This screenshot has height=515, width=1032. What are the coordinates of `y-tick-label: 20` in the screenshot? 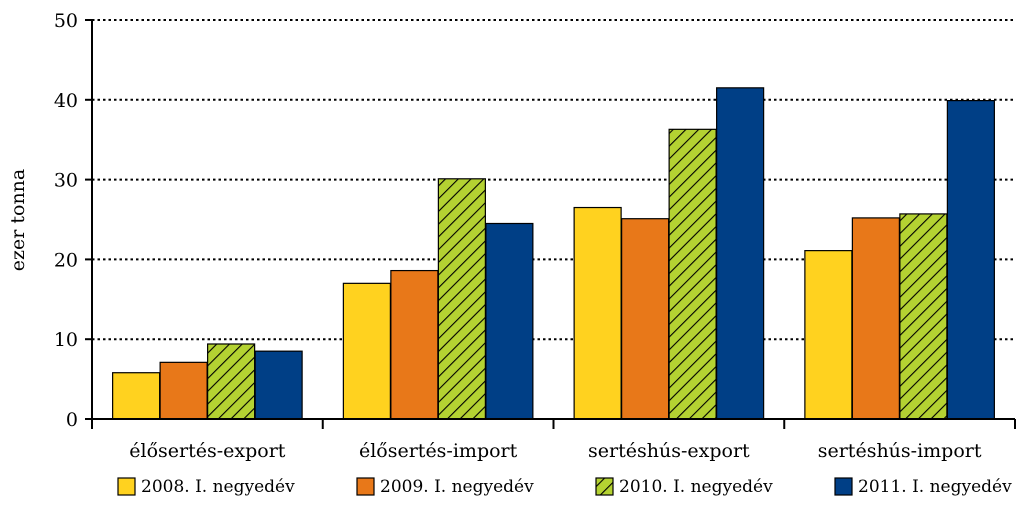 It's located at (66, 260).